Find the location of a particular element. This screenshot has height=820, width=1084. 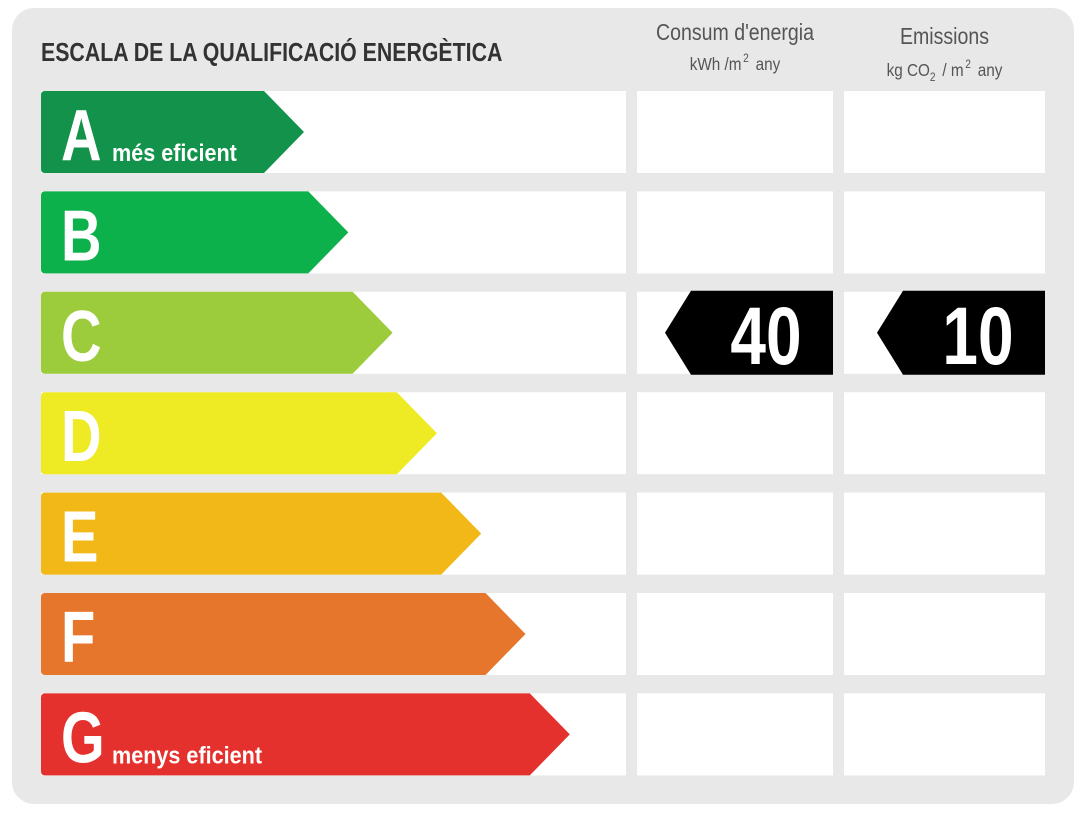

grade-letter: F is located at coordinates (78, 637).